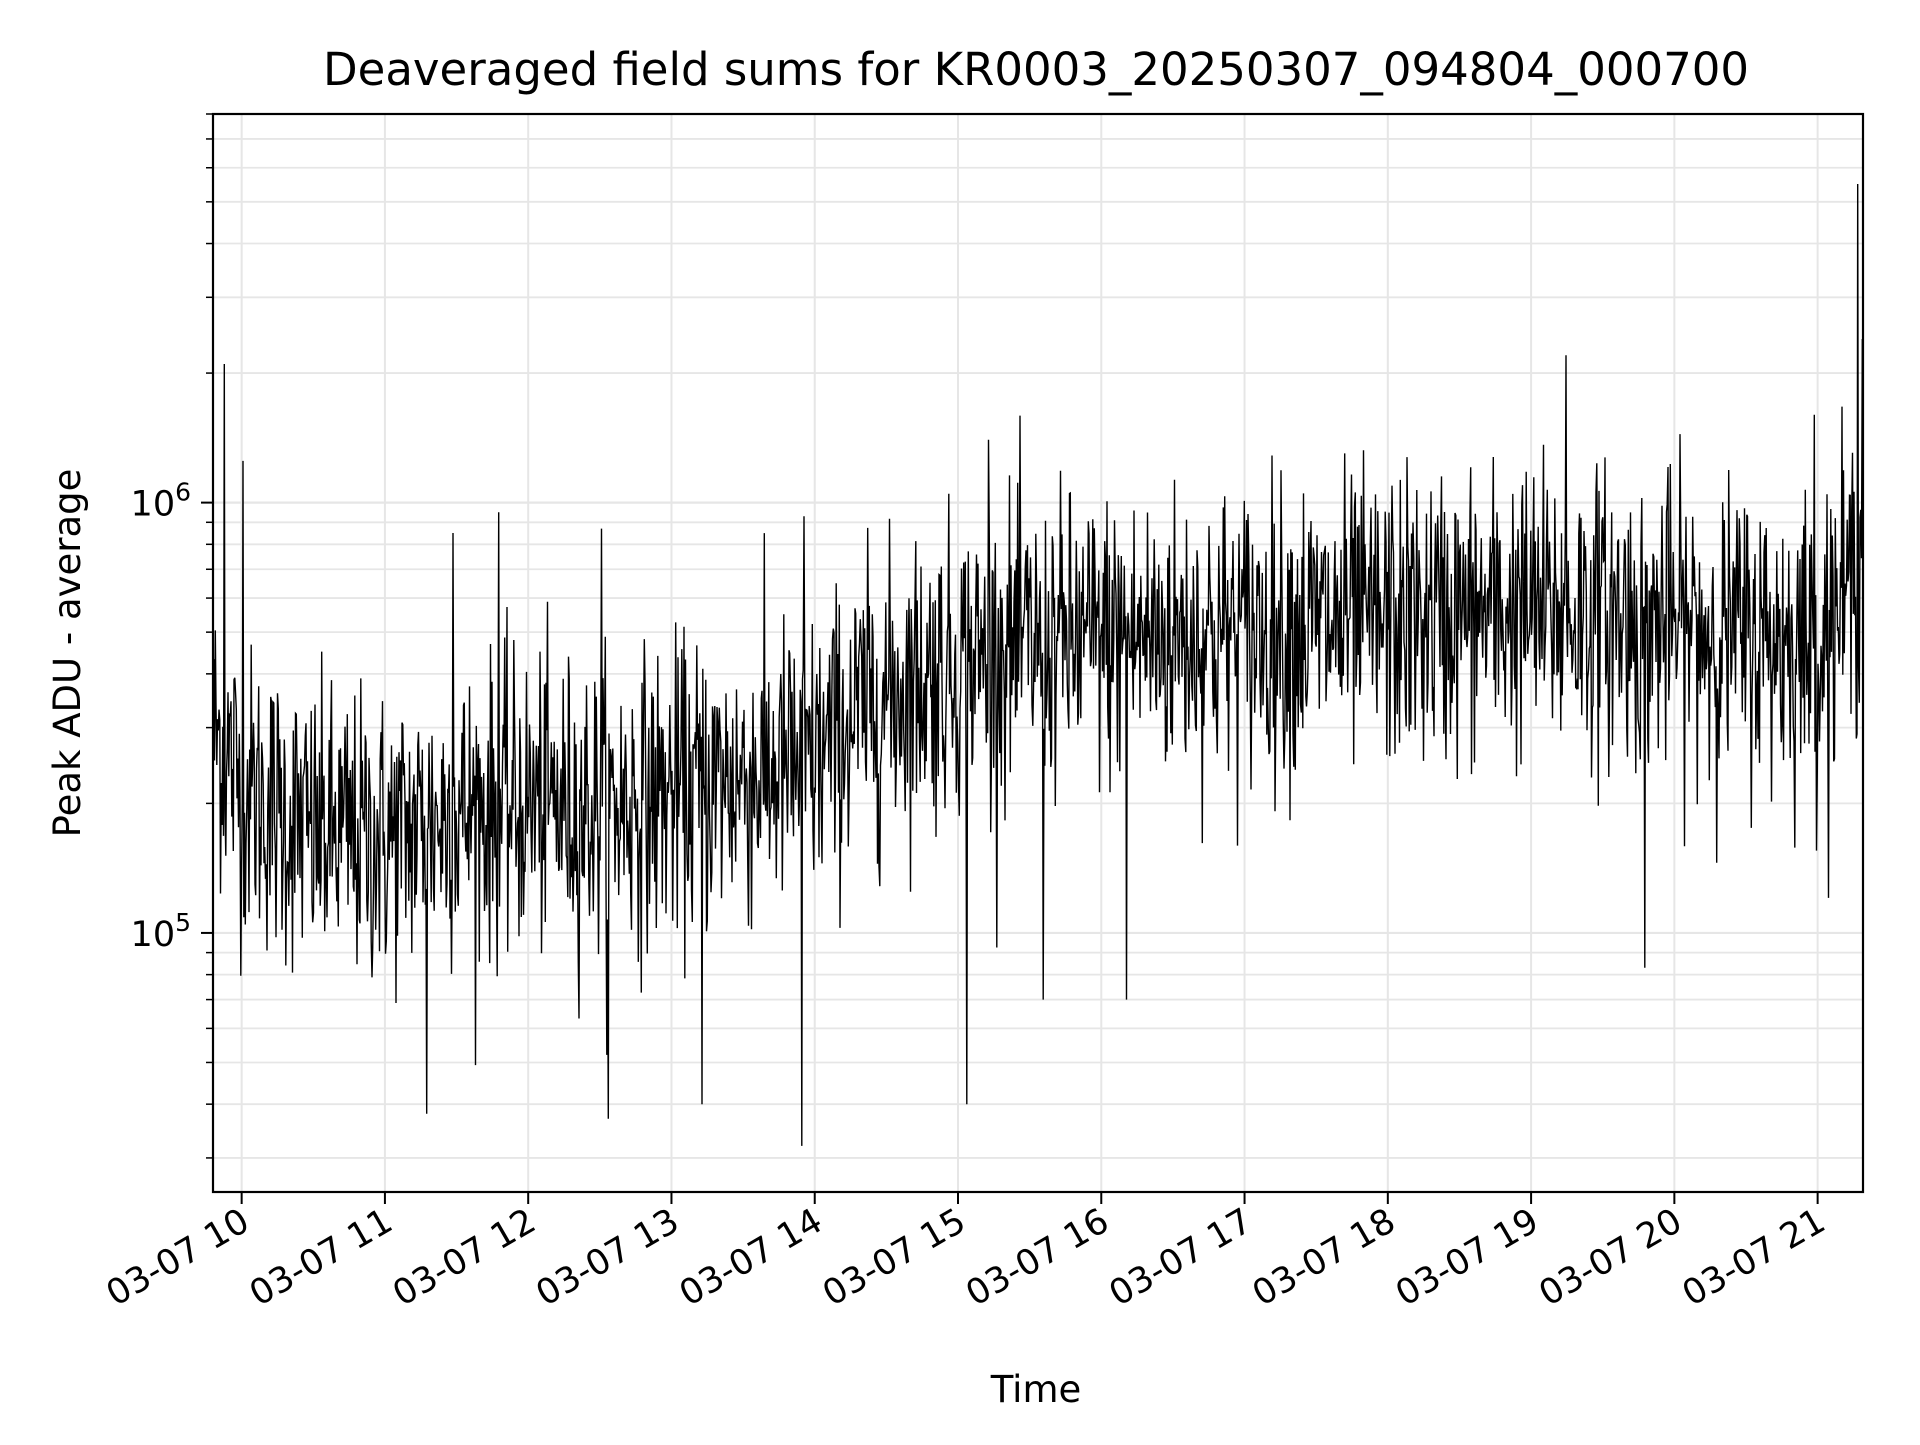 The image size is (1920, 1445). Describe the element at coordinates (1036, 1389) in the screenshot. I see `x-axis-label: Time` at that location.